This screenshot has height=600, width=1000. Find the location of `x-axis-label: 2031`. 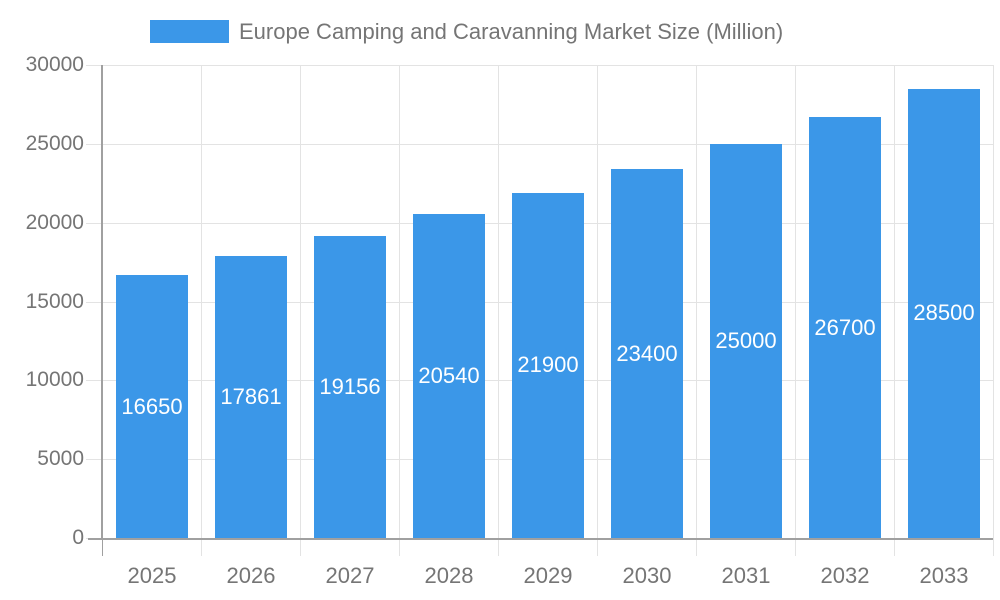

x-axis-label: 2031 is located at coordinates (746, 575).